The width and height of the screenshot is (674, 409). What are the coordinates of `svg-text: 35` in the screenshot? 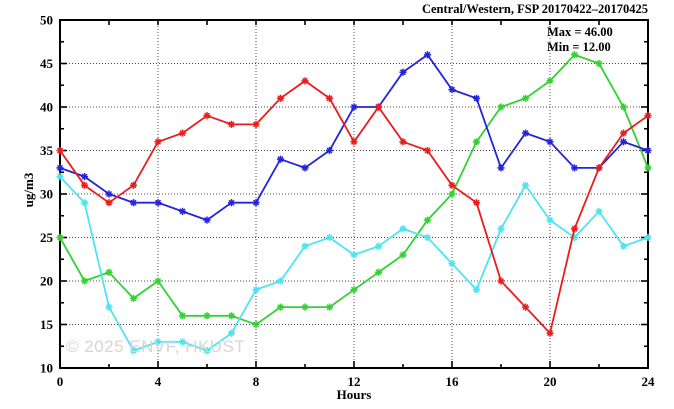 It's located at (47, 150).